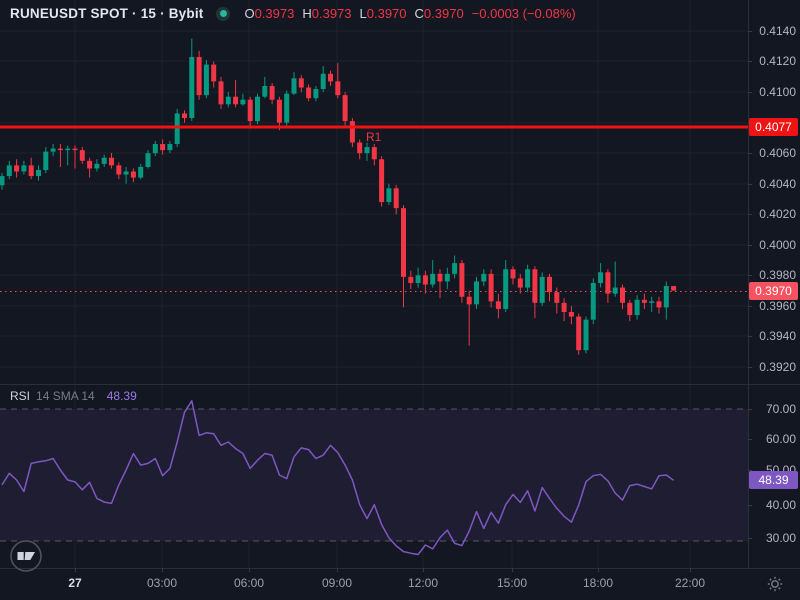  I want to click on time-tick-label: 03:00, so click(162, 583).